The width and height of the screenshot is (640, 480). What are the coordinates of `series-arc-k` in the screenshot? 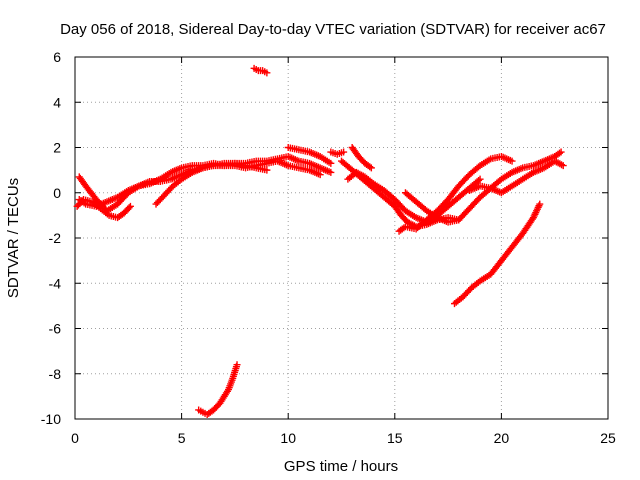 It's located at (483, 187).